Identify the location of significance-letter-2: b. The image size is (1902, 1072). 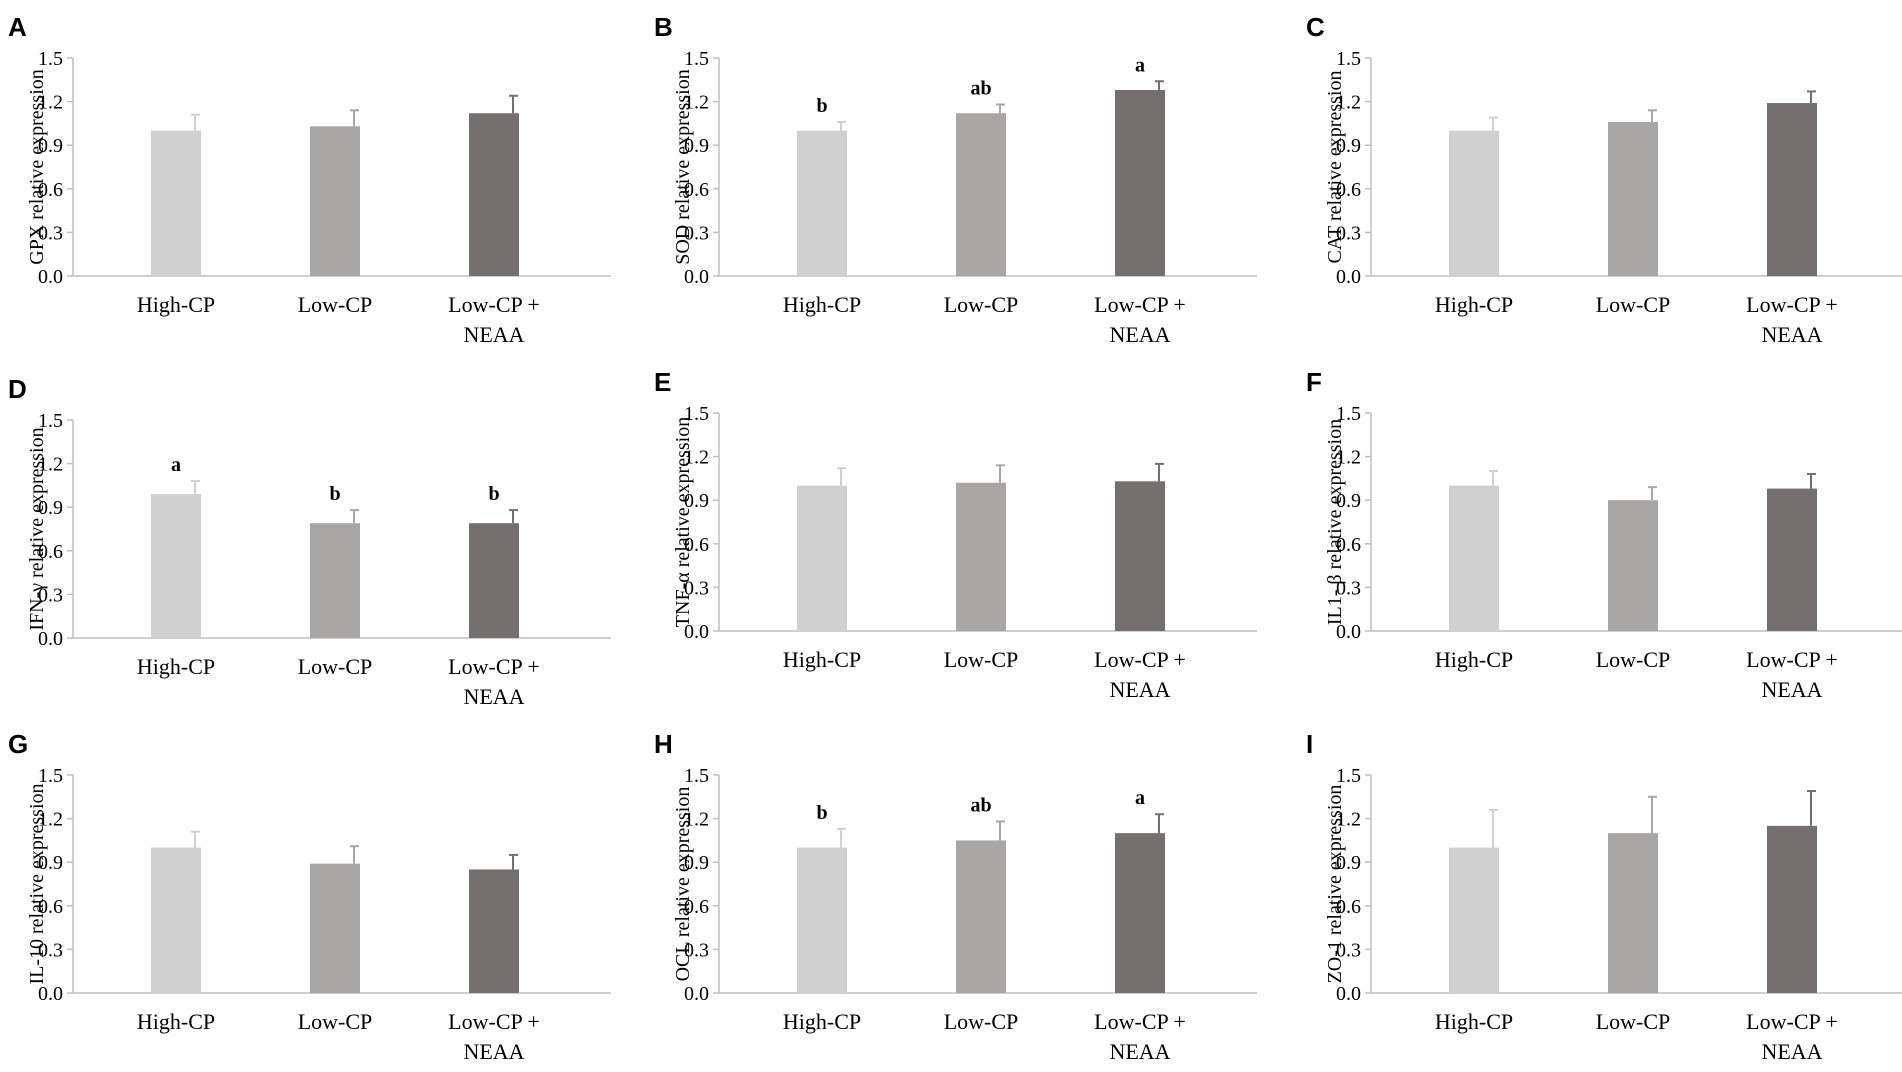
(334, 494).